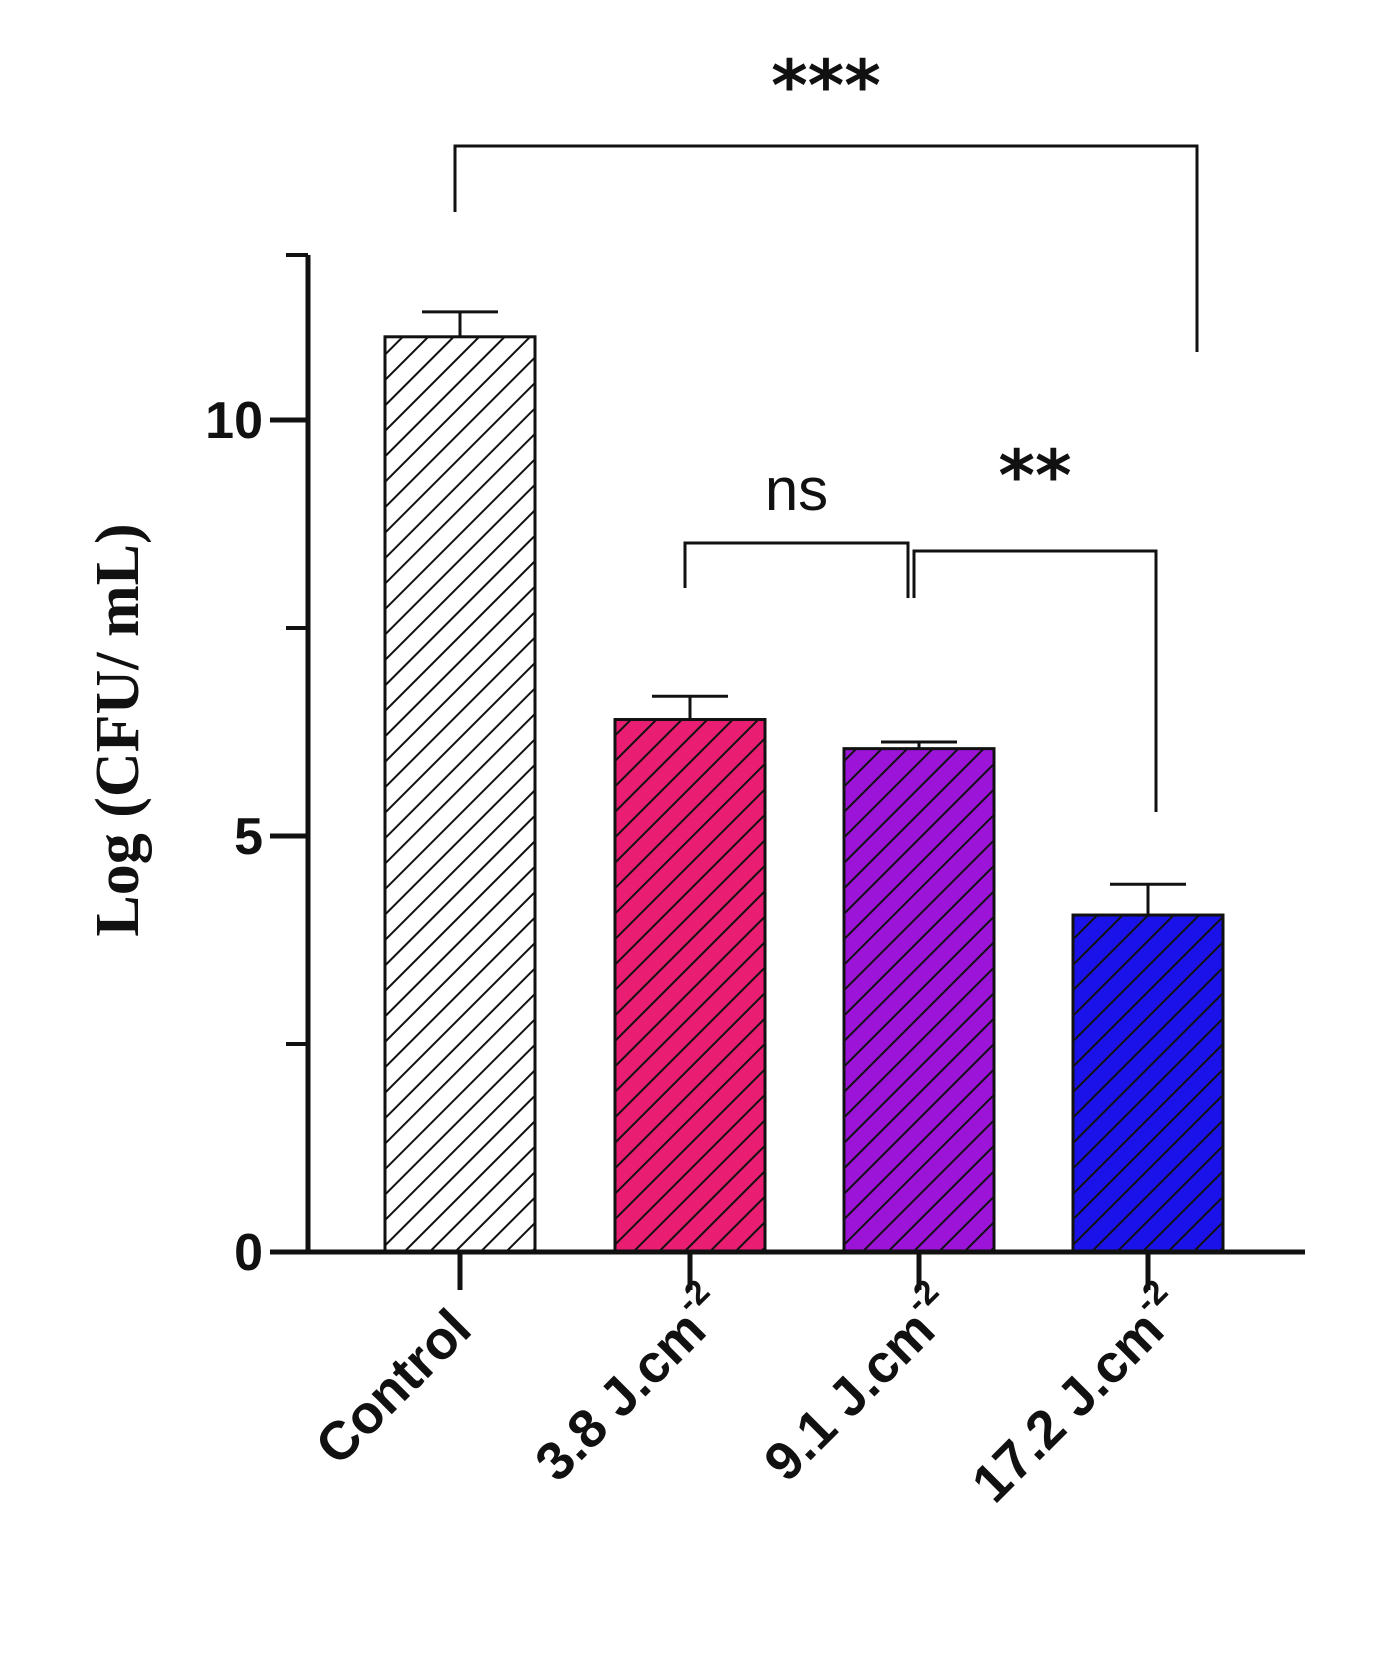 The height and width of the screenshot is (1679, 1385). I want to click on y-tick-label: 5, so click(248, 837).